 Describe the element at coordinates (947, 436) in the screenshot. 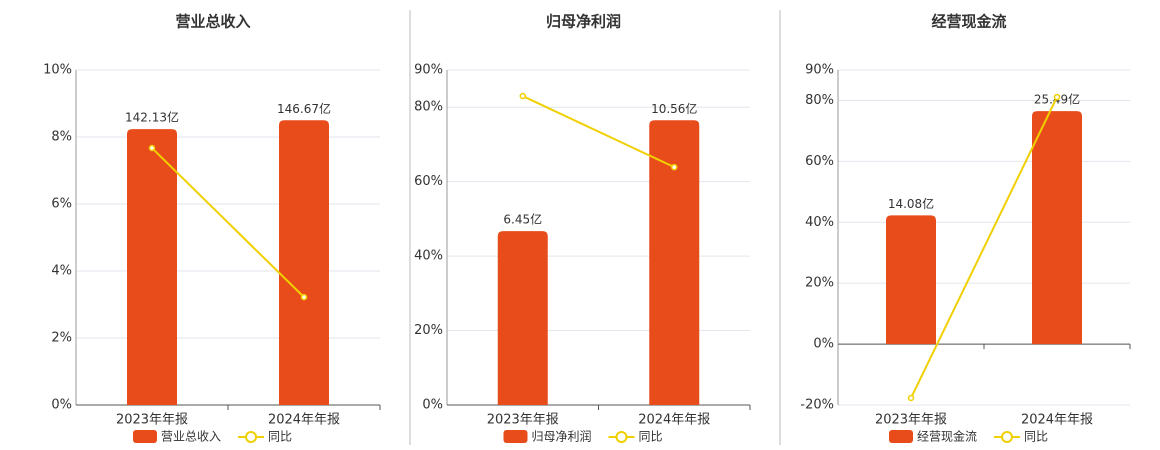

I see `legend-label: 经营现金流` at that location.